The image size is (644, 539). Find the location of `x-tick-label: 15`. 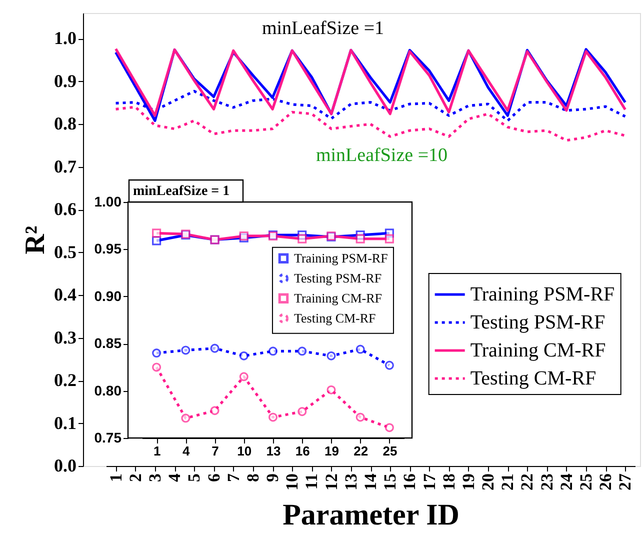

x-tick-label: 15 is located at coordinates (390, 482).